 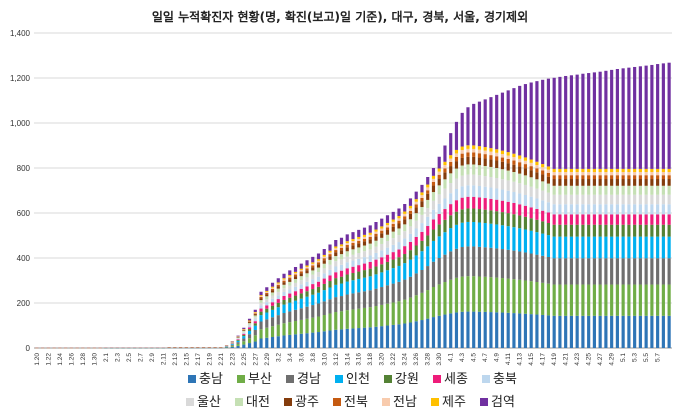 What do you see at coordinates (336, 359) in the screenshot?
I see `x-tick-label: 3.12` at bounding box center [336, 359].